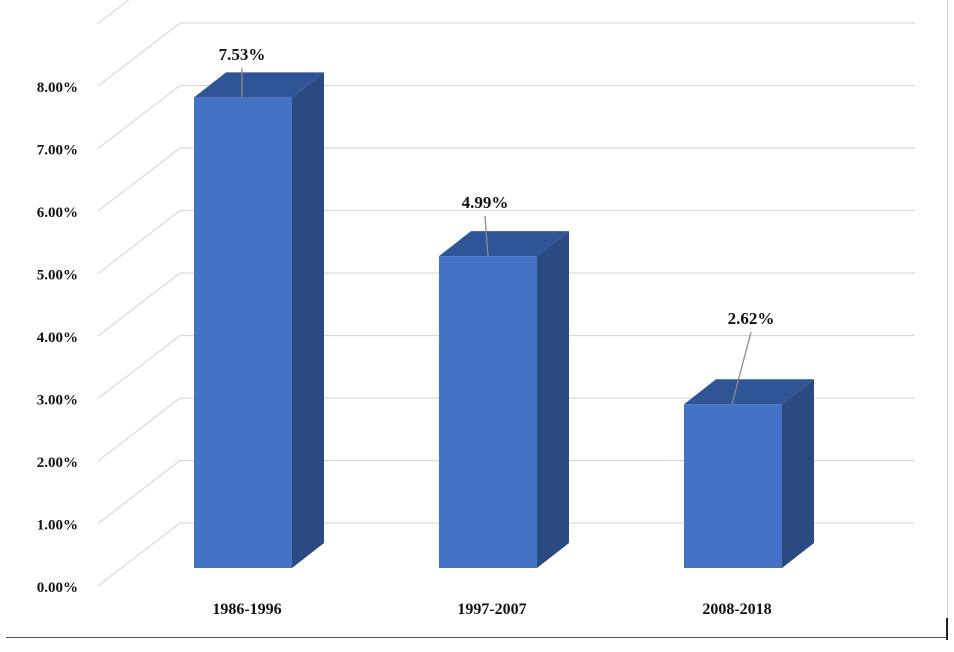 Image resolution: width=954 pixels, height=652 pixels. Describe the element at coordinates (477, 637) in the screenshot. I see `bottom-rule` at that location.